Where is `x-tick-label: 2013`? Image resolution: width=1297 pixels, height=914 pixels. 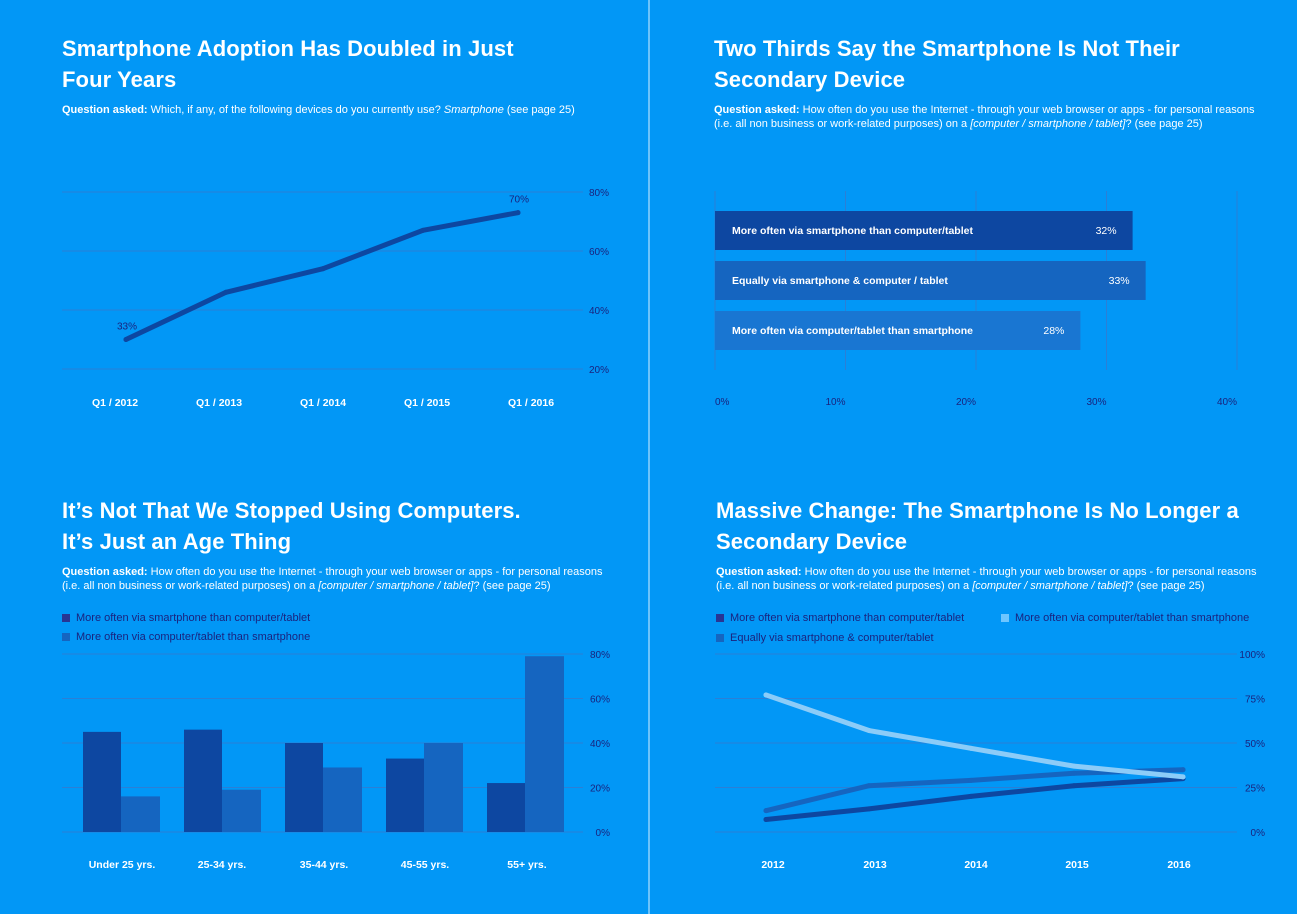
x-tick-label: 2013 is located at coordinates (875, 865).